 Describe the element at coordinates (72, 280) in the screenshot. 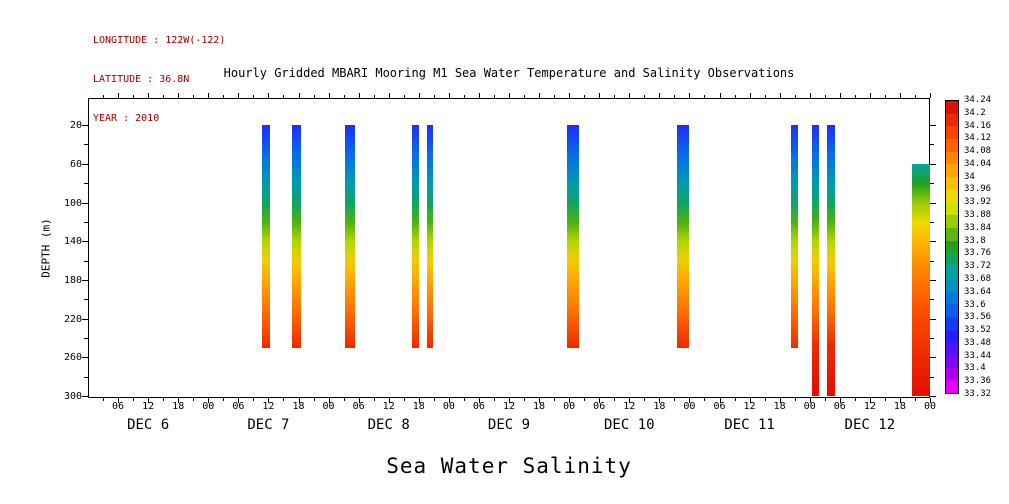

I see `y-tick-label: 180` at that location.